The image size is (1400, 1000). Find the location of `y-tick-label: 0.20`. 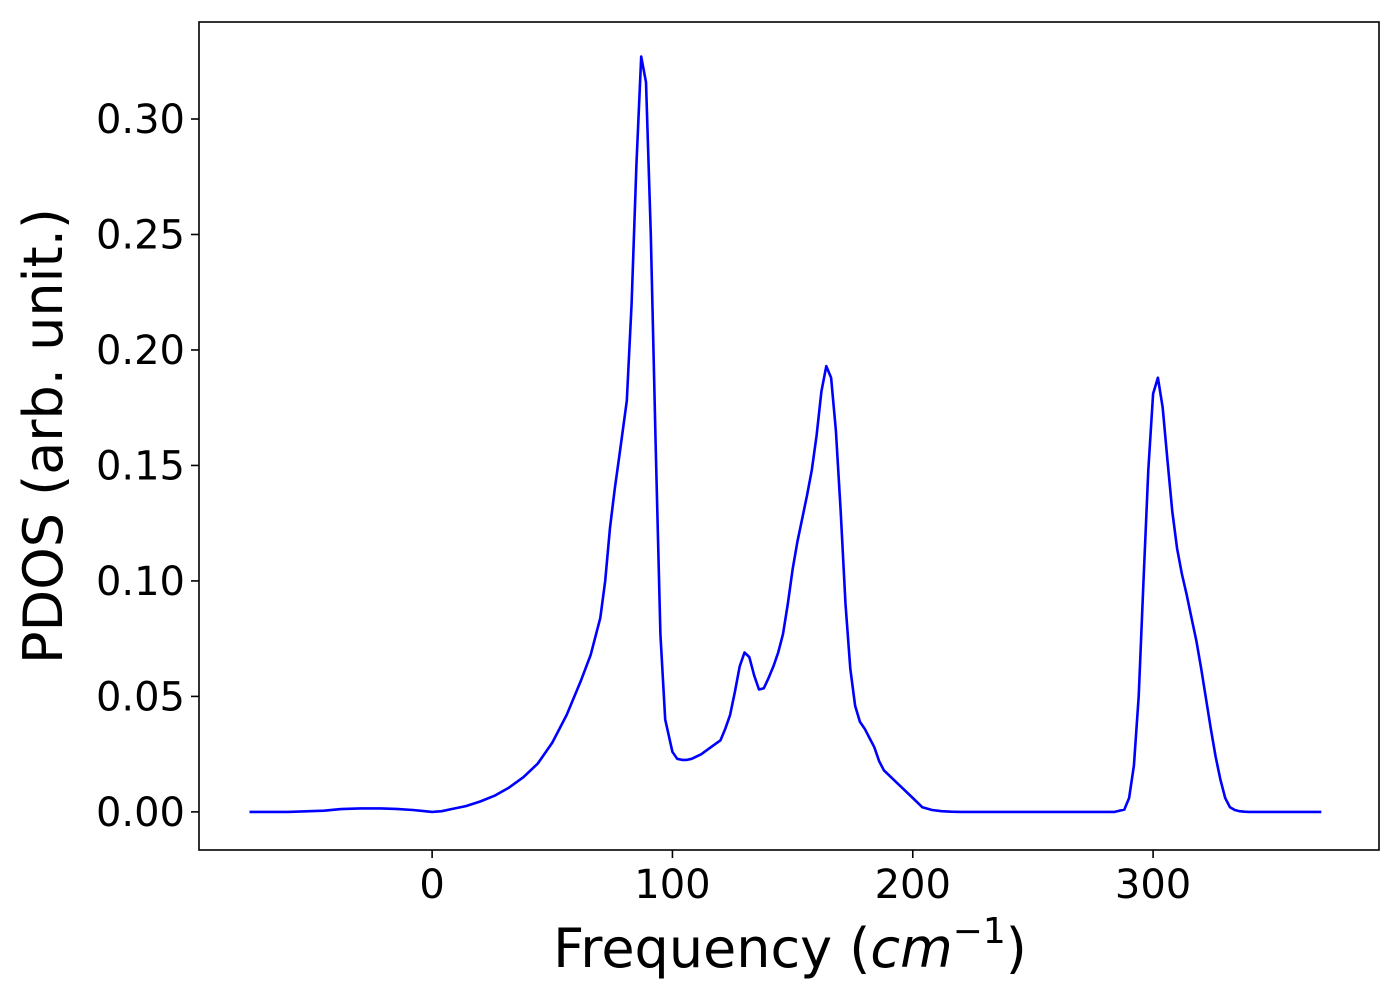

y-tick-label: 0.20 is located at coordinates (140, 351).